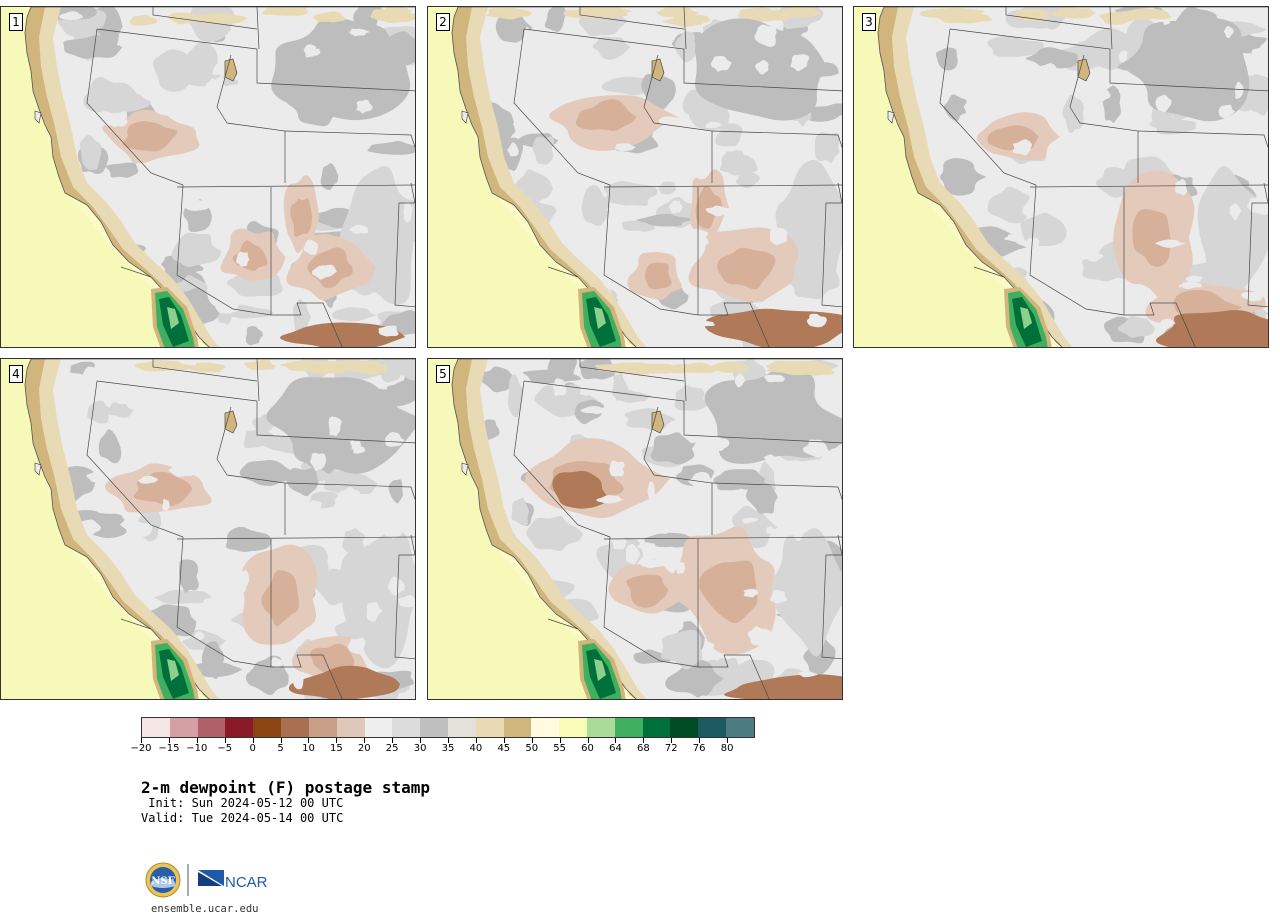 This screenshot has height=920, width=1280. I want to click on panel: 5, so click(635, 529).